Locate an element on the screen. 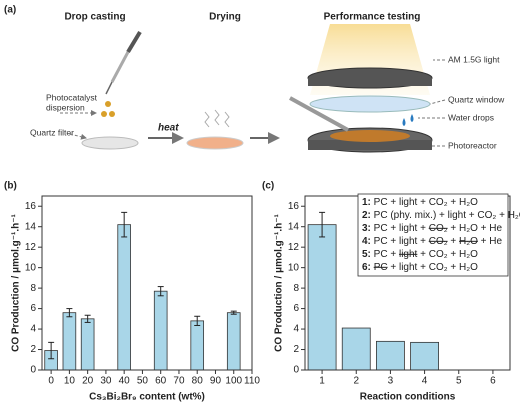 Image resolution: width=520 pixels, height=408 pixels. legend-entry: 4: PC + light + CO₂ + H₂O + He is located at coordinates (432, 241).